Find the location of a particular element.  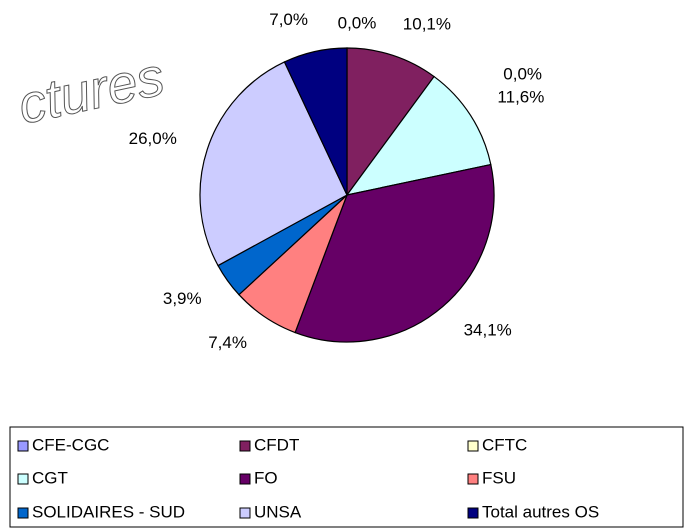

data-label: 11,6% is located at coordinates (520, 96).